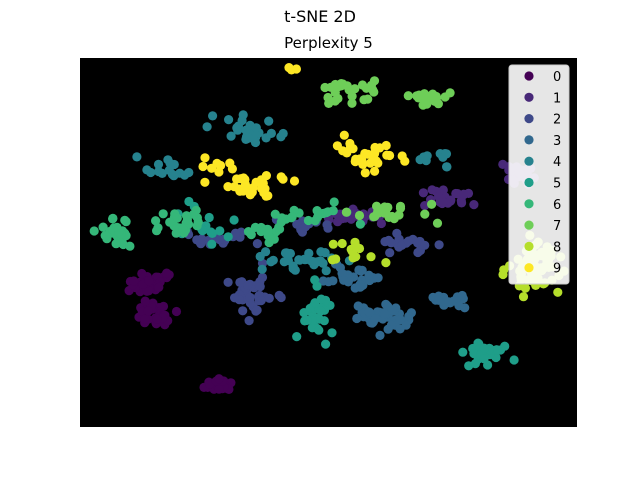  What do you see at coordinates (557, 184) in the screenshot?
I see `legend-label-5: 5` at bounding box center [557, 184].